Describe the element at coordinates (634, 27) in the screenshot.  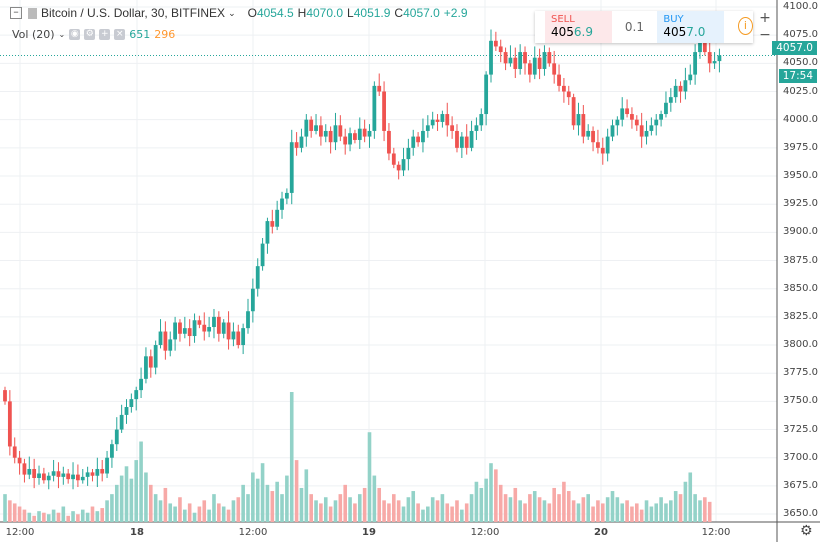
I see `quantity-input: 0.1` at that location.